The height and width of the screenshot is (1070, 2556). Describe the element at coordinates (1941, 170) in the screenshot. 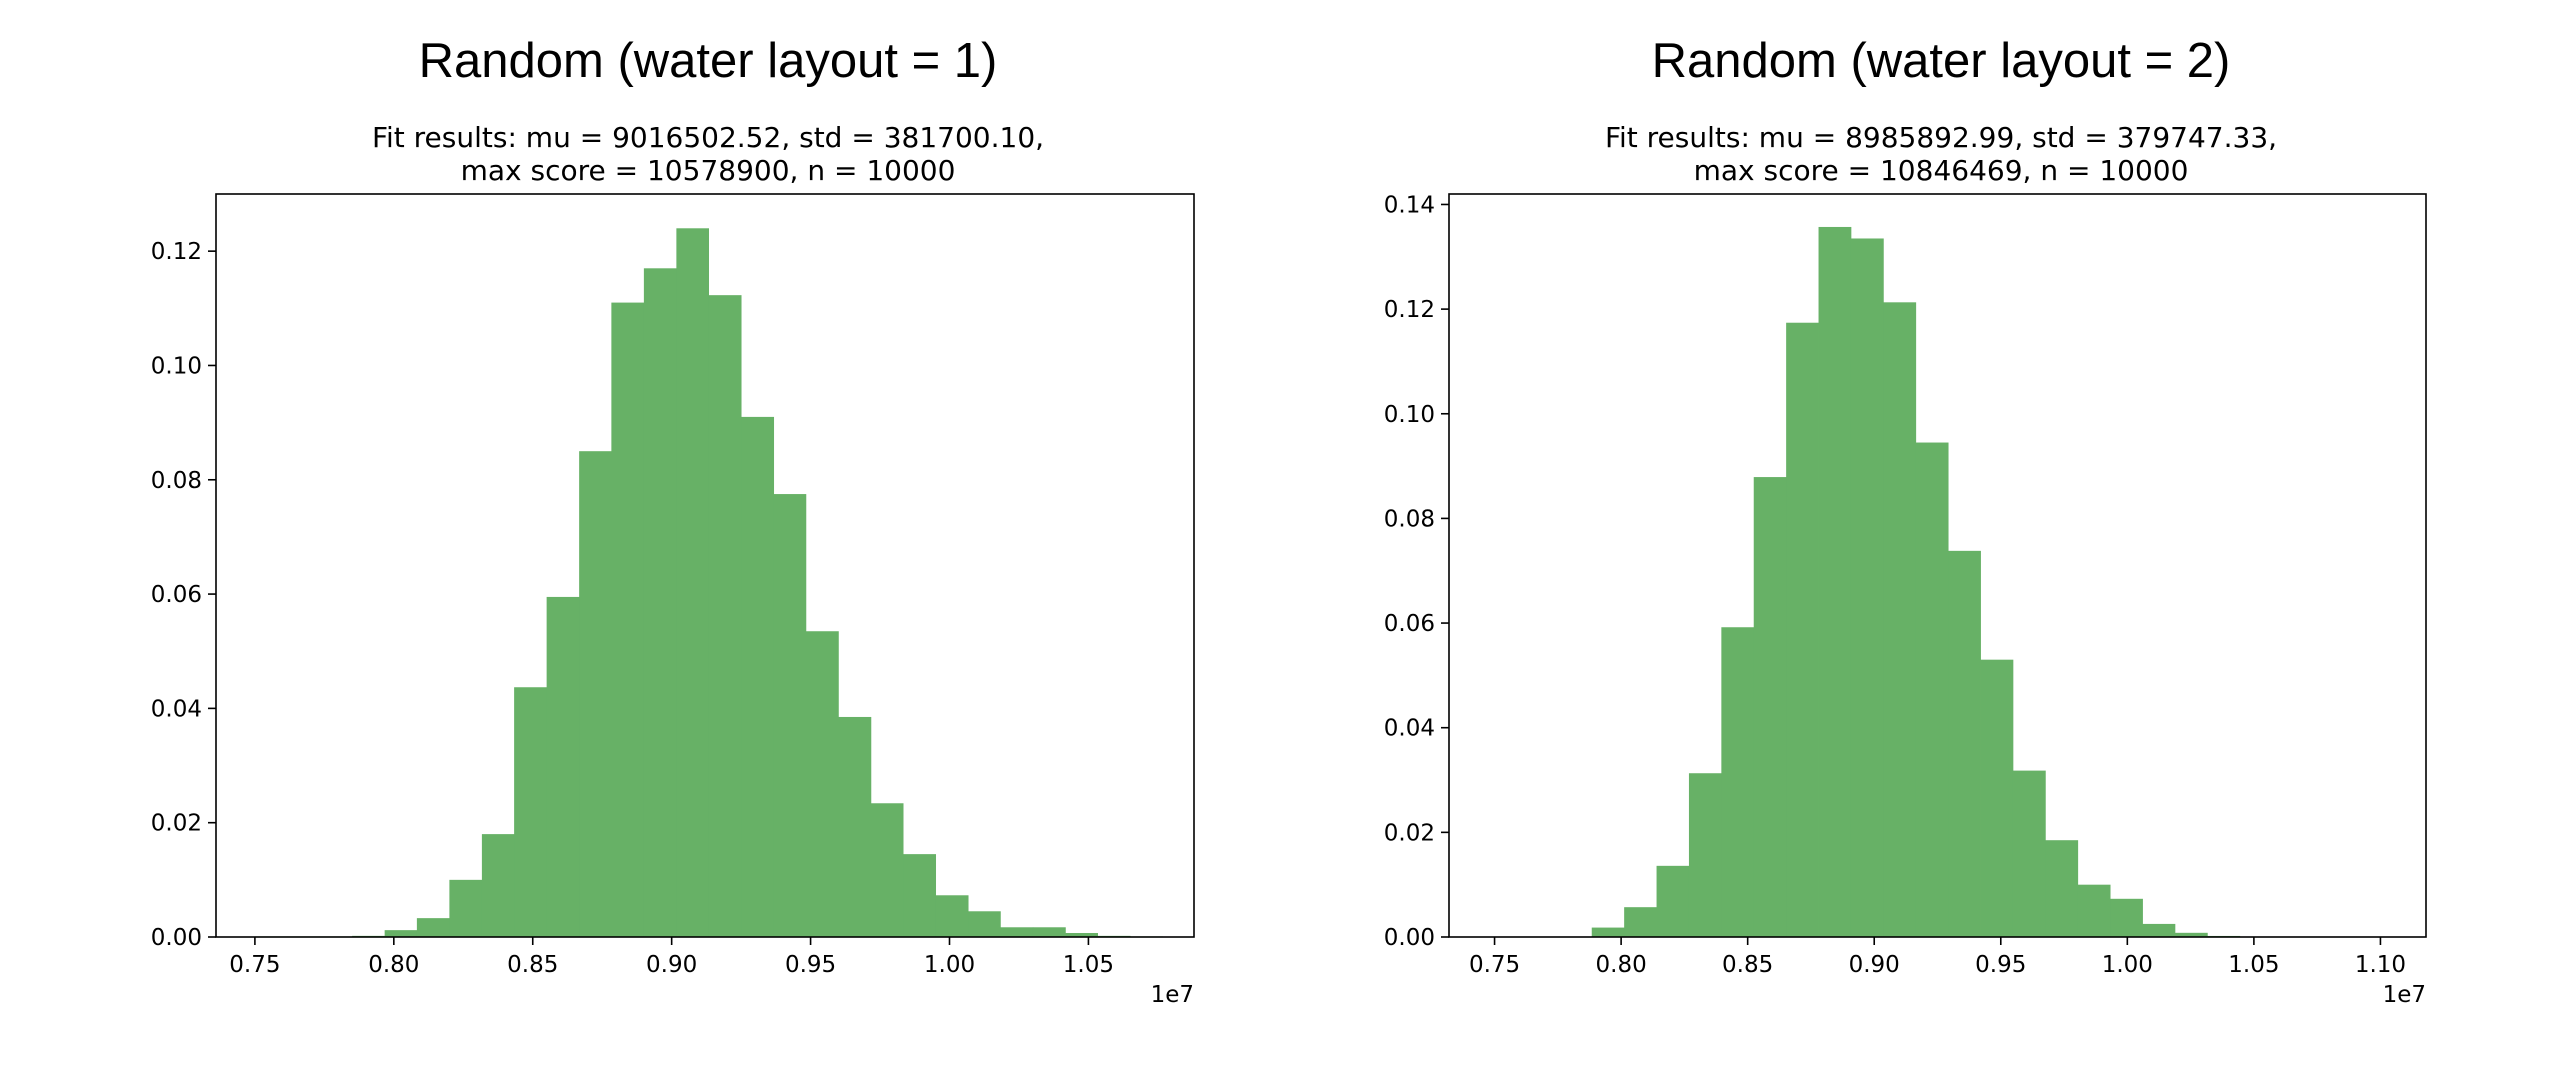

I see `chart-subtitle-line-2: max score = 10846469, n = 10000` at that location.